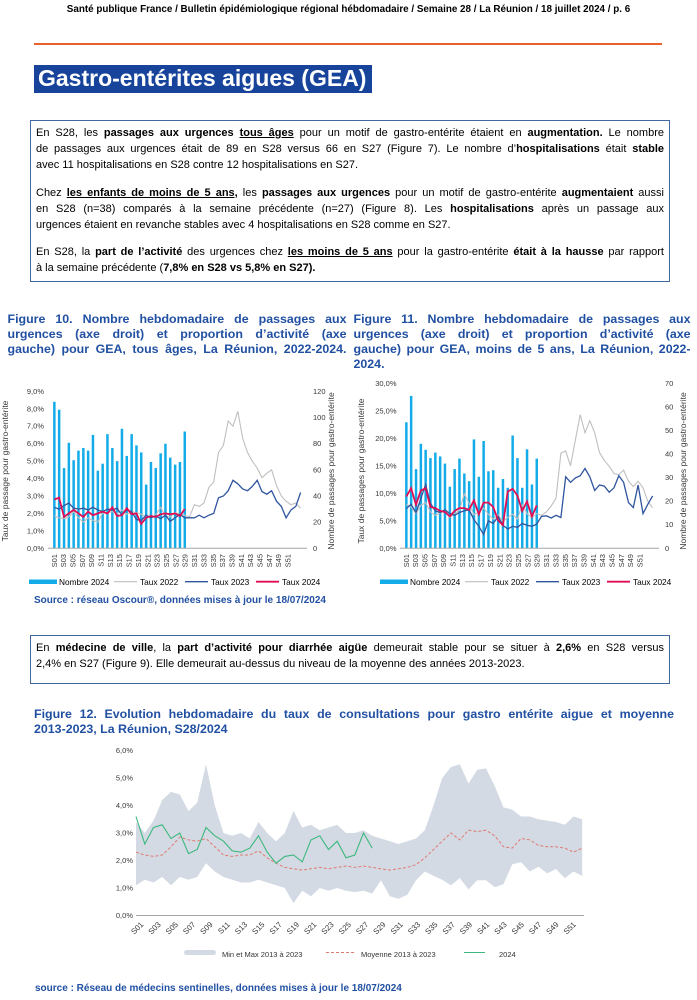  I want to click on svg-text: 0,0%, so click(124, 915).